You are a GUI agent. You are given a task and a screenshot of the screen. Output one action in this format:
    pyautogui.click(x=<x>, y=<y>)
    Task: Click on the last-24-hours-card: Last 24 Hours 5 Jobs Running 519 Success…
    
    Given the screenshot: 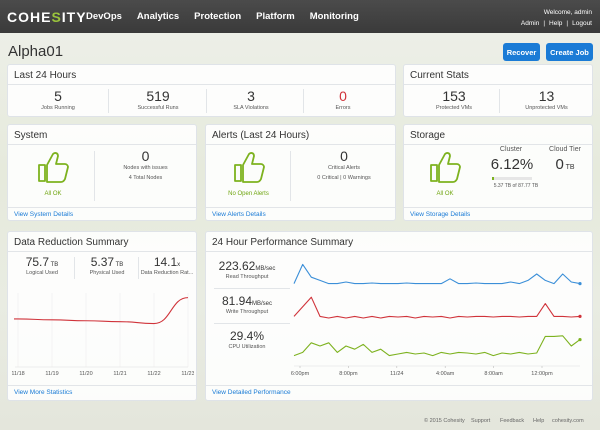 What is the action you would take?
    pyautogui.click(x=201, y=90)
    